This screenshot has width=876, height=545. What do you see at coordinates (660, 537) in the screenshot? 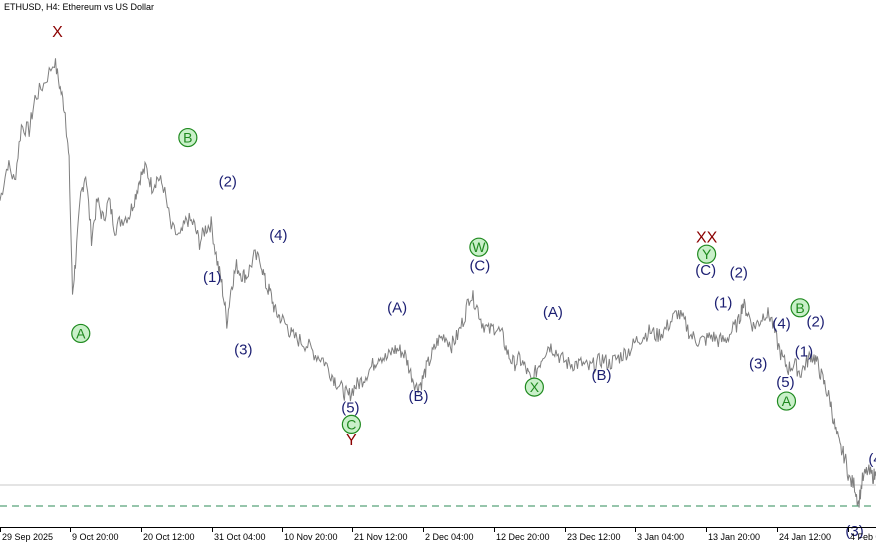
I see `x-tick-label: 3 Jan 04:00` at bounding box center [660, 537].